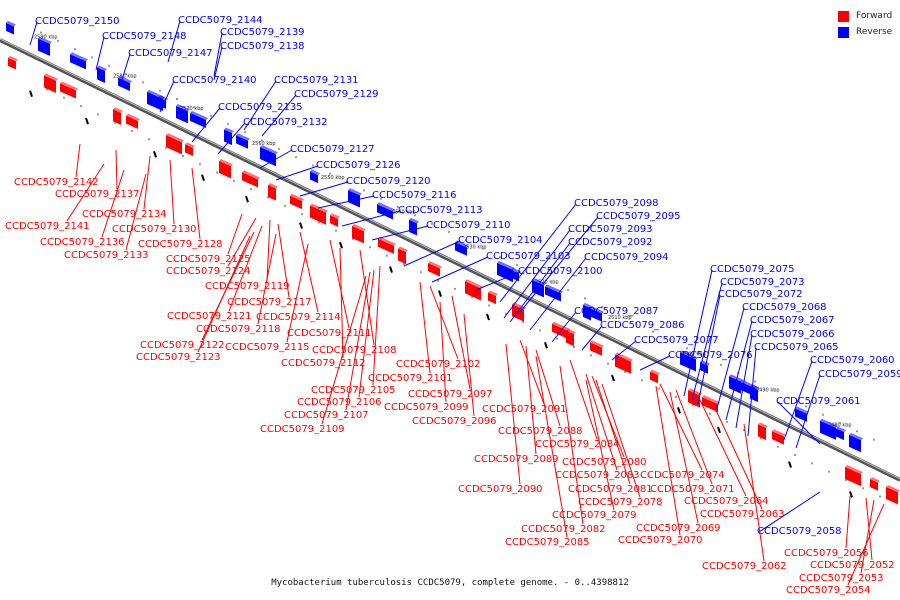  What do you see at coordinates (742, 514) in the screenshot?
I see `forward-gene-label: CCDC5079_2063` at bounding box center [742, 514].